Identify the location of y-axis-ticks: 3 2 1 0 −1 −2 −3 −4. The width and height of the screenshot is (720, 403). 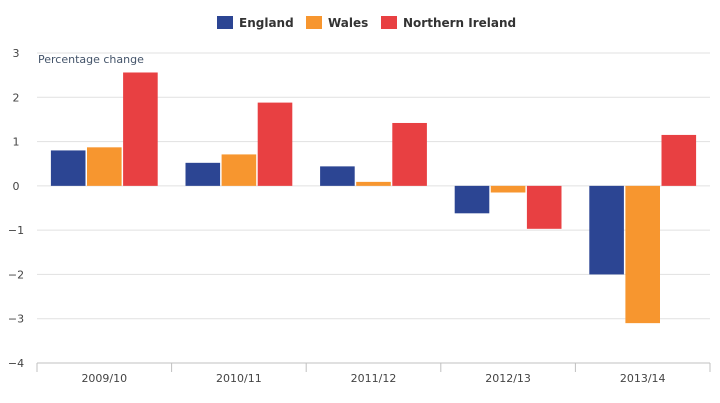
(16, 208).